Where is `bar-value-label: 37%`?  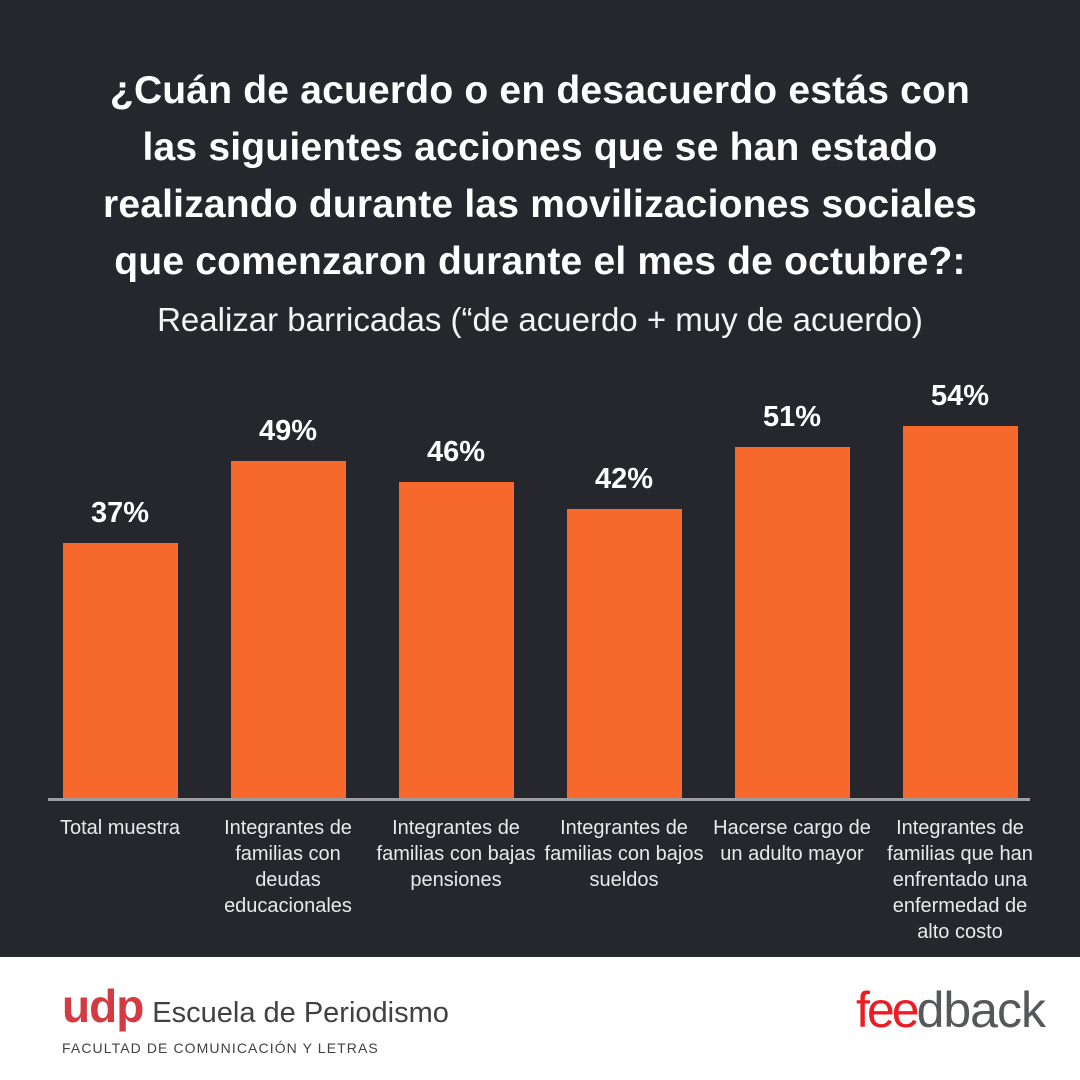
bar-value-label: 37% is located at coordinates (120, 513).